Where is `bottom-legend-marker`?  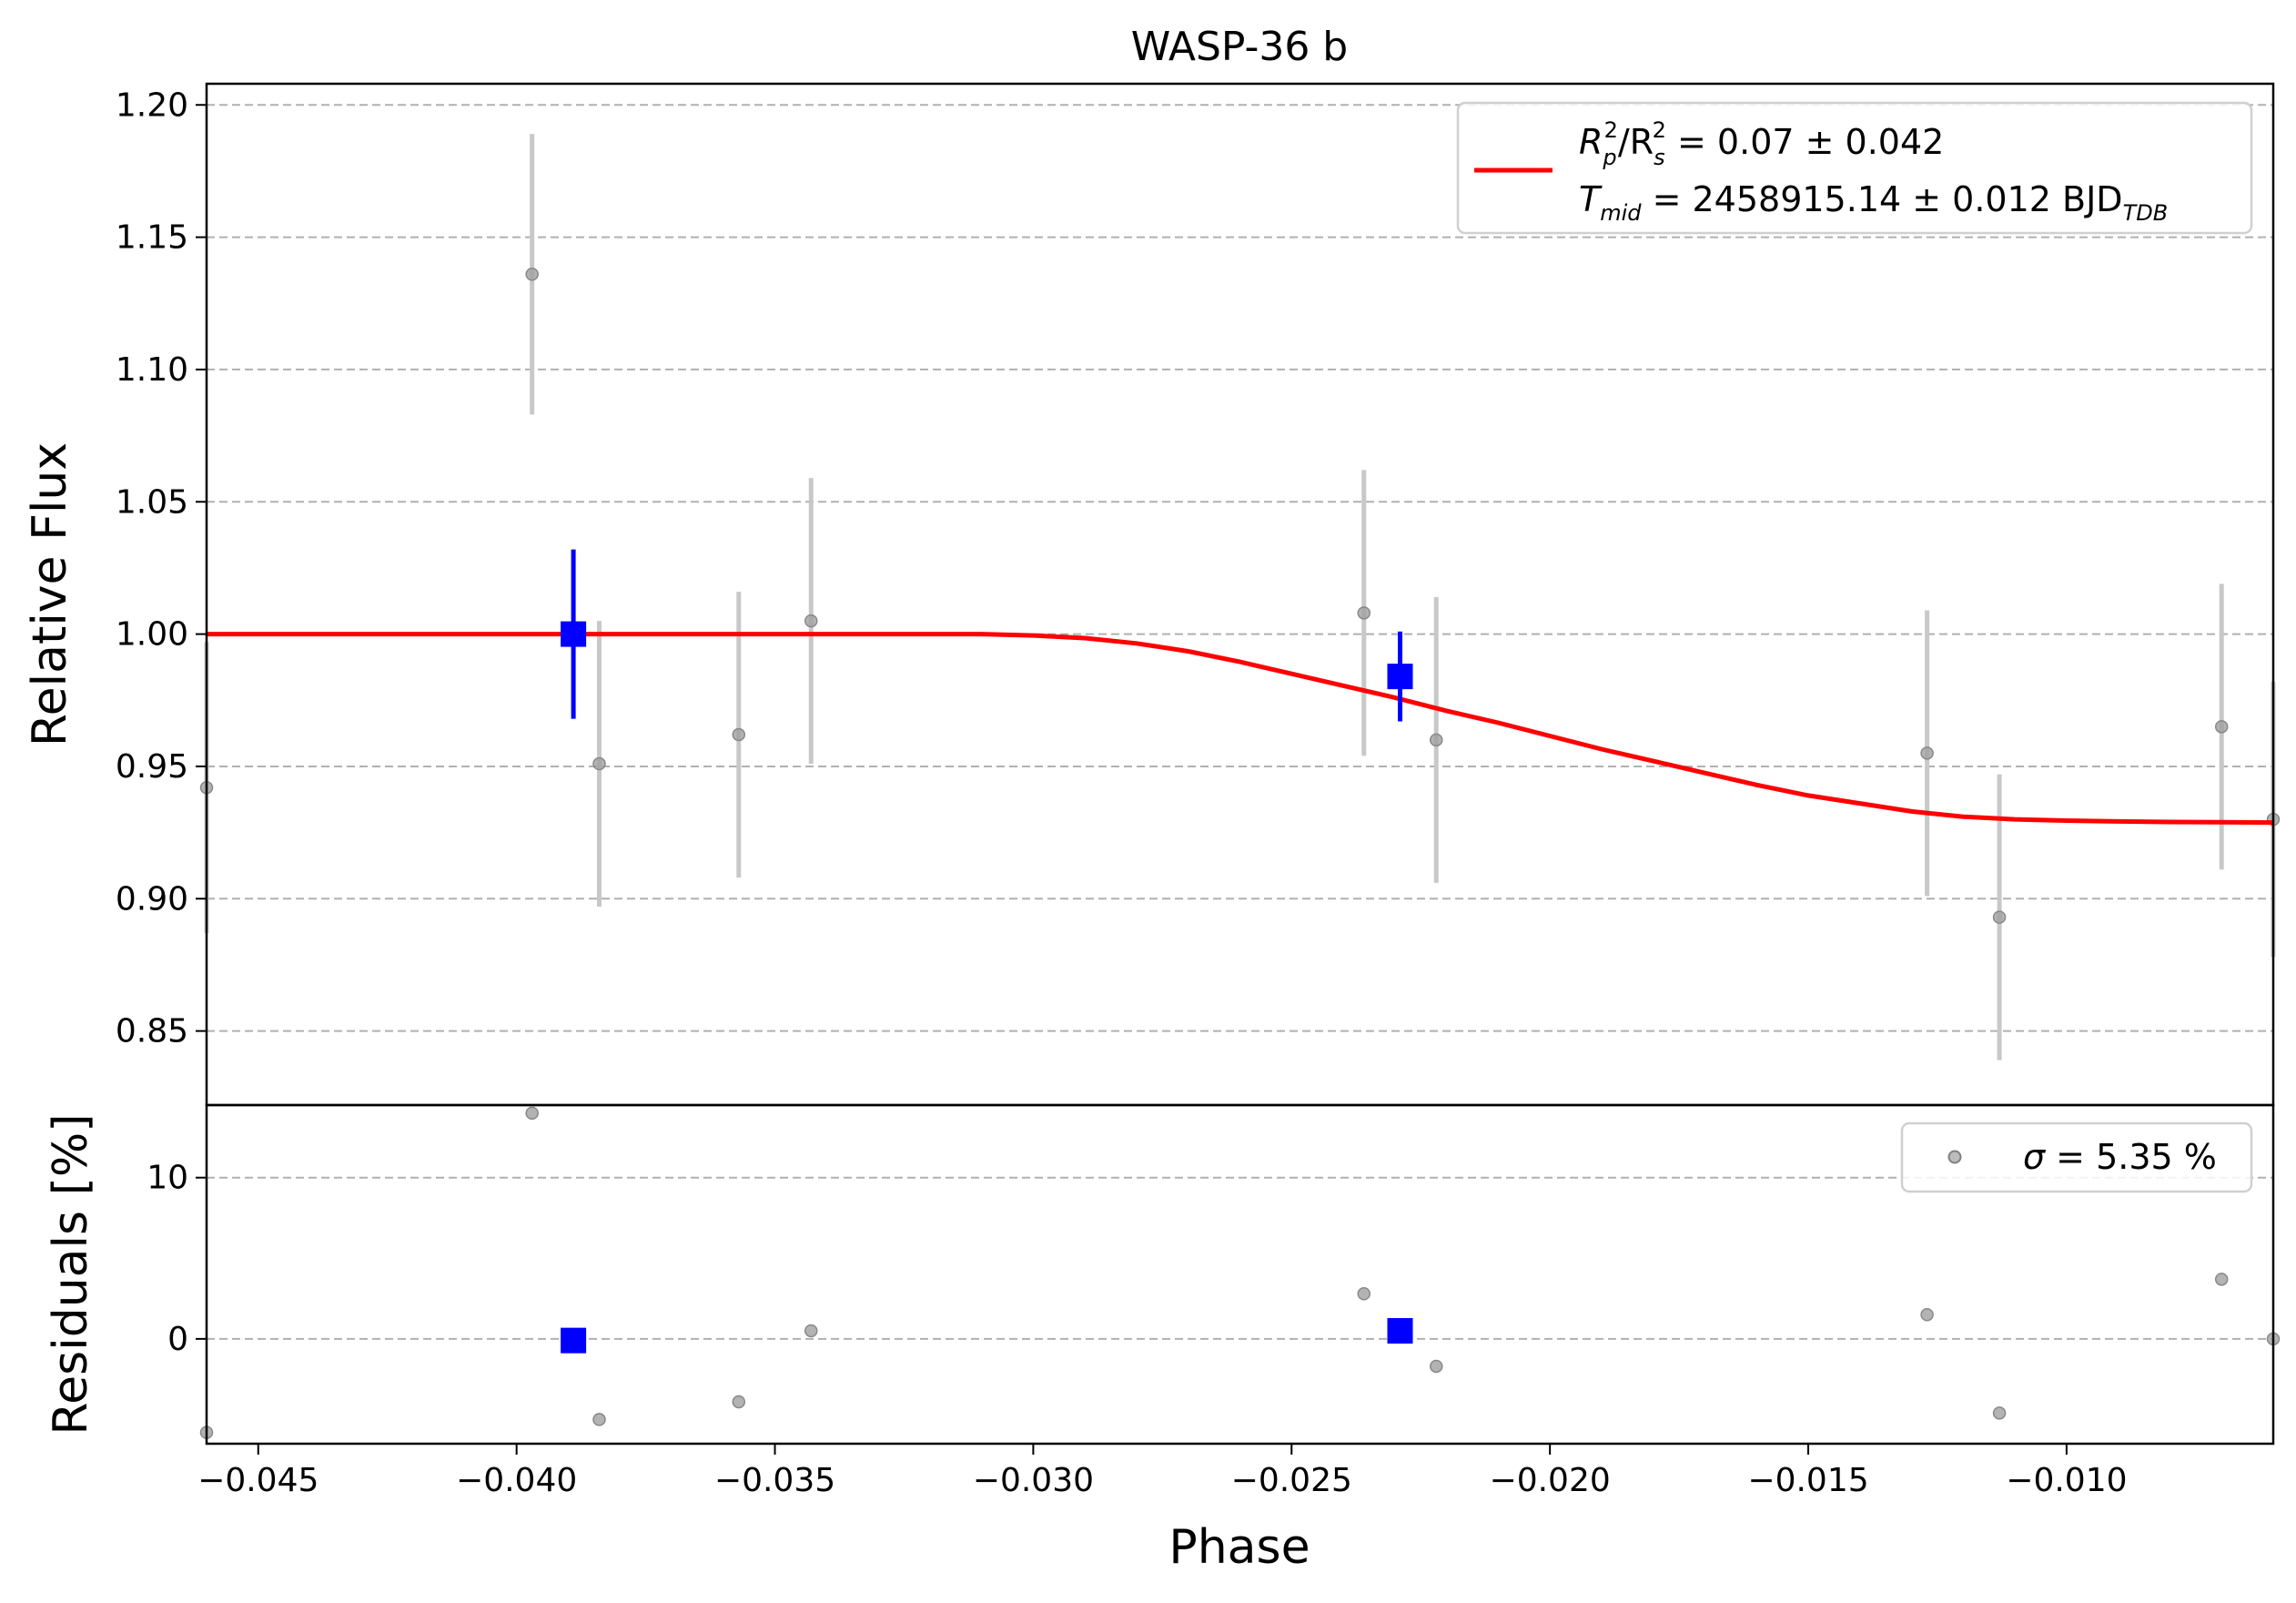
bottom-legend-marker is located at coordinates (1955, 1157).